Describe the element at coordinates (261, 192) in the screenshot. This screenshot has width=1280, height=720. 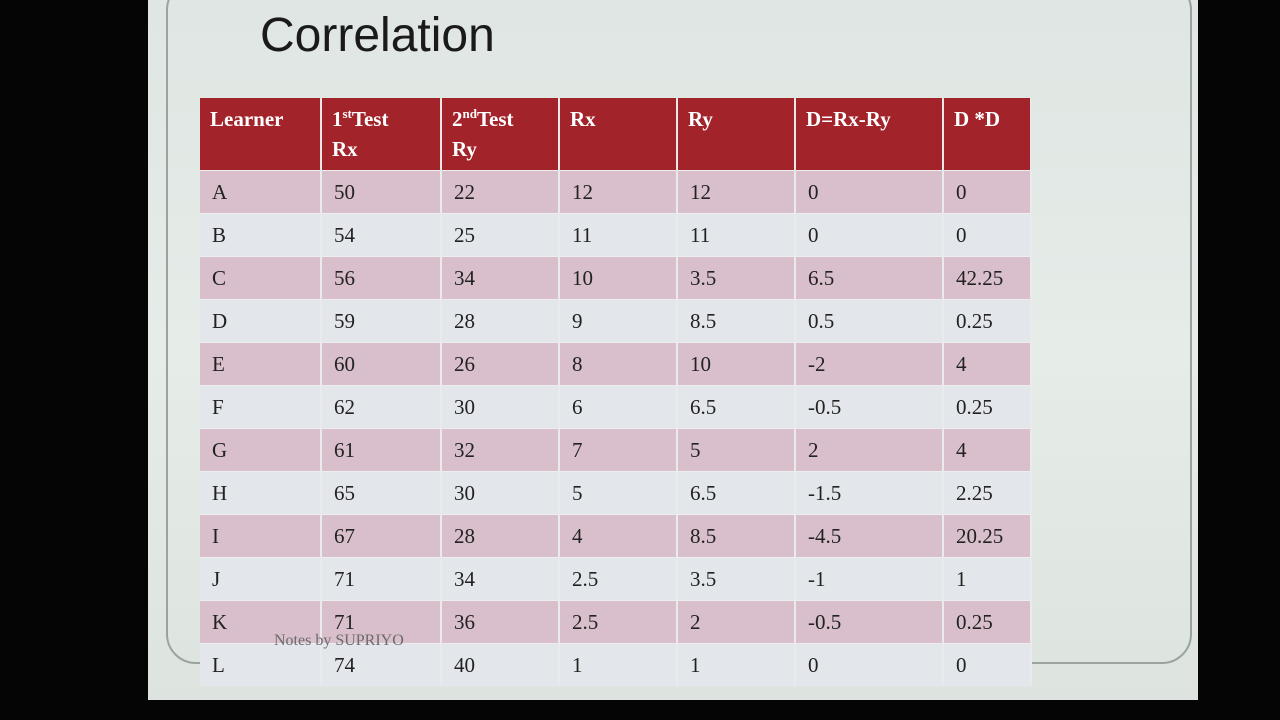
I see `table-cell: A` at that location.